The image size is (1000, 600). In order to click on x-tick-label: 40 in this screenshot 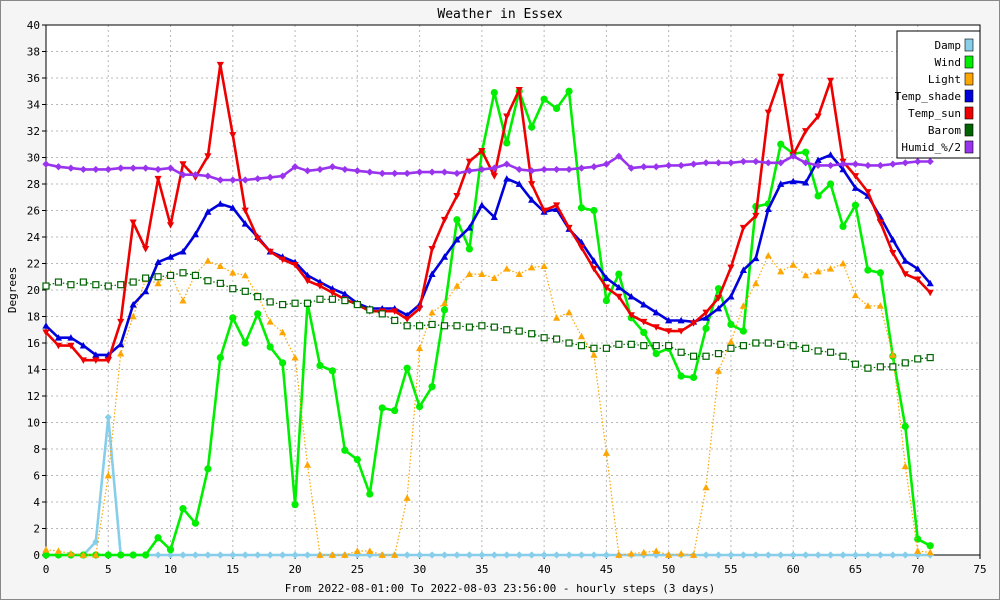, I will do `click(544, 569)`.